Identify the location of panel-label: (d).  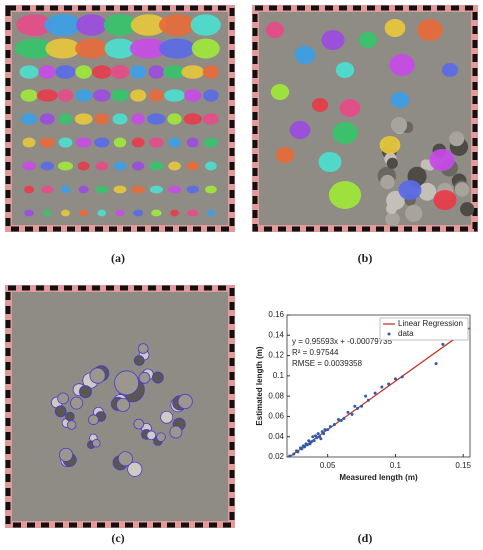
(365, 538).